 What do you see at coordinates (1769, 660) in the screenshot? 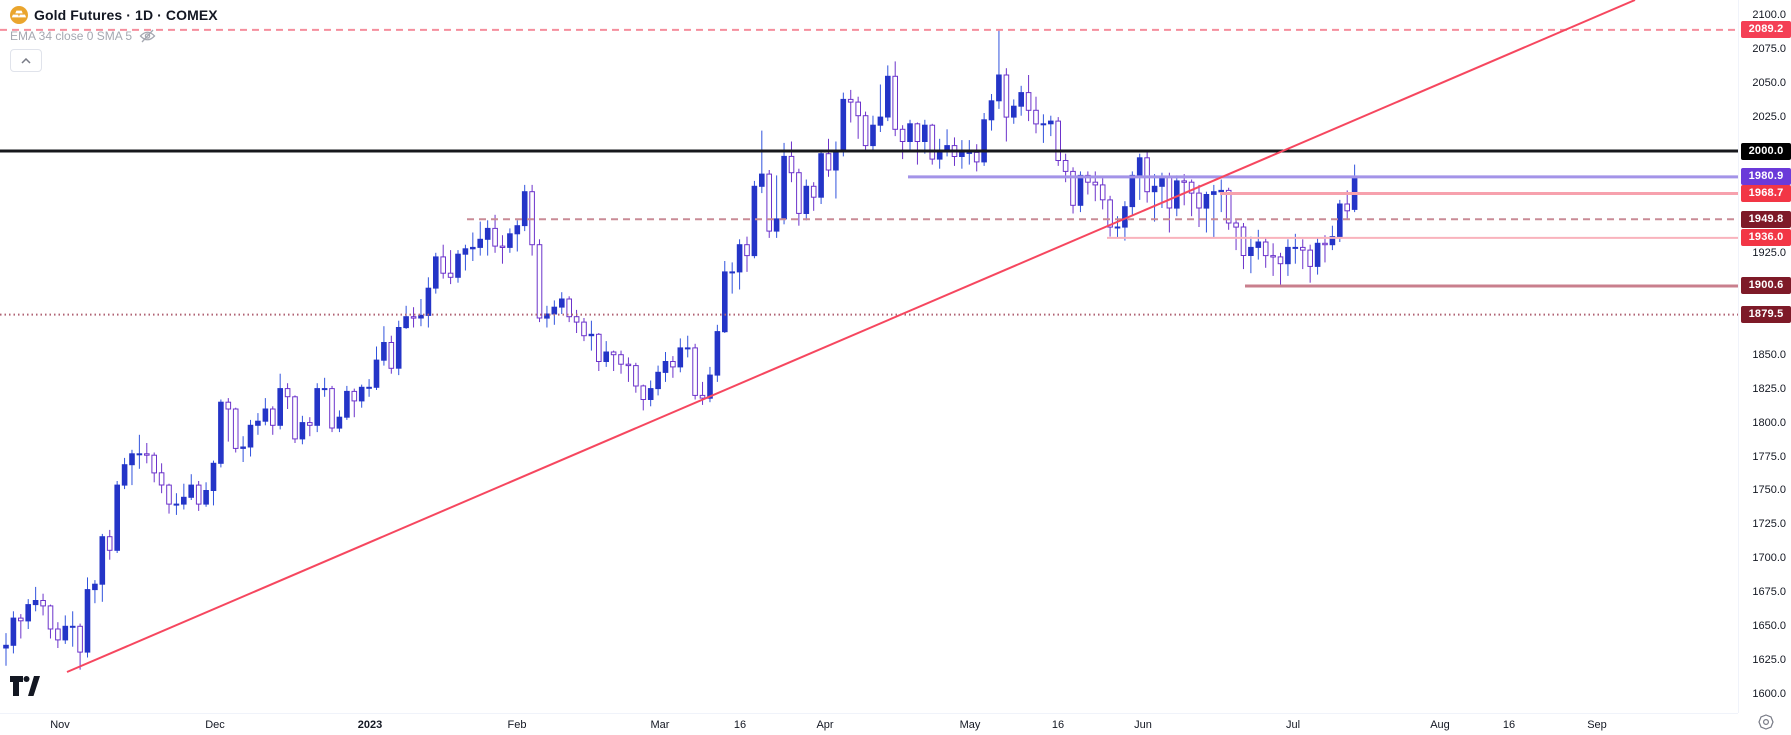
I see `price-tick-label: 1625.0` at bounding box center [1769, 660].